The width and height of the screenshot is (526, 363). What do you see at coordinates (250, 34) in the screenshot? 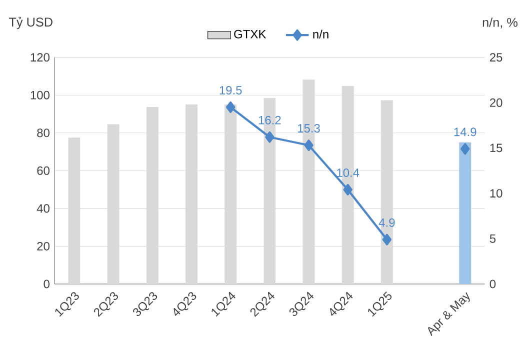
I see `legend-label: GTXK` at bounding box center [250, 34].